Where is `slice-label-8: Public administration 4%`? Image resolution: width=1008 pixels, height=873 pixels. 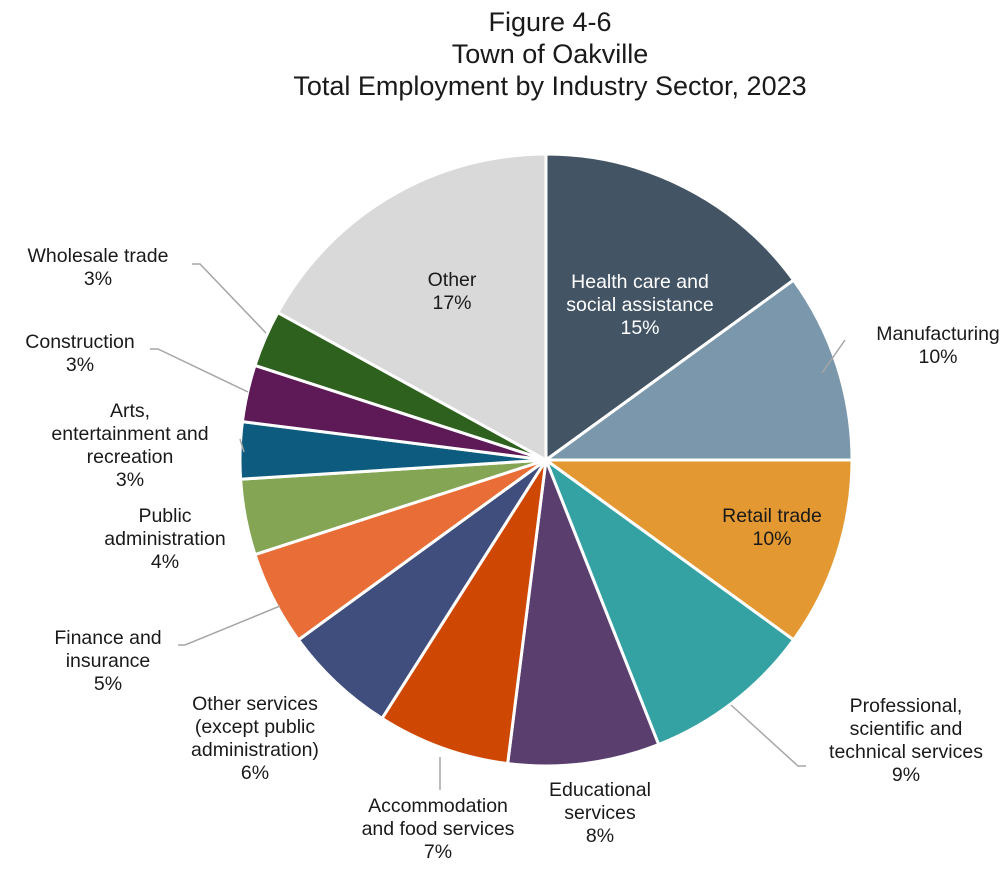 slice-label-8: Public administration 4% is located at coordinates (164, 539).